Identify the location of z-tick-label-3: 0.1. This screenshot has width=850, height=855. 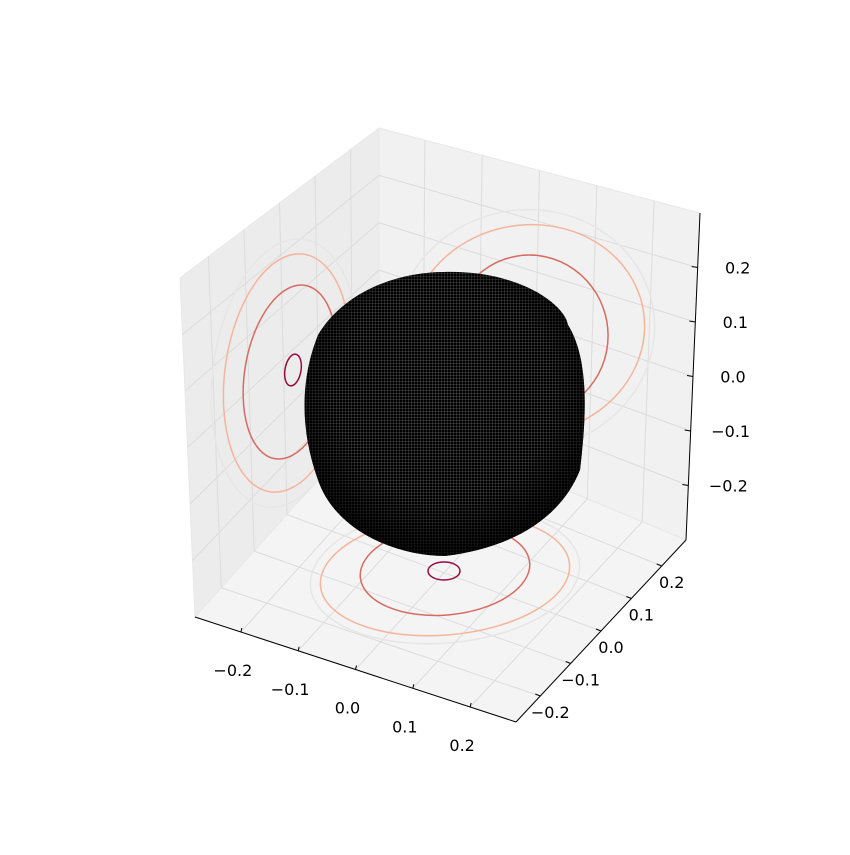
(735, 322).